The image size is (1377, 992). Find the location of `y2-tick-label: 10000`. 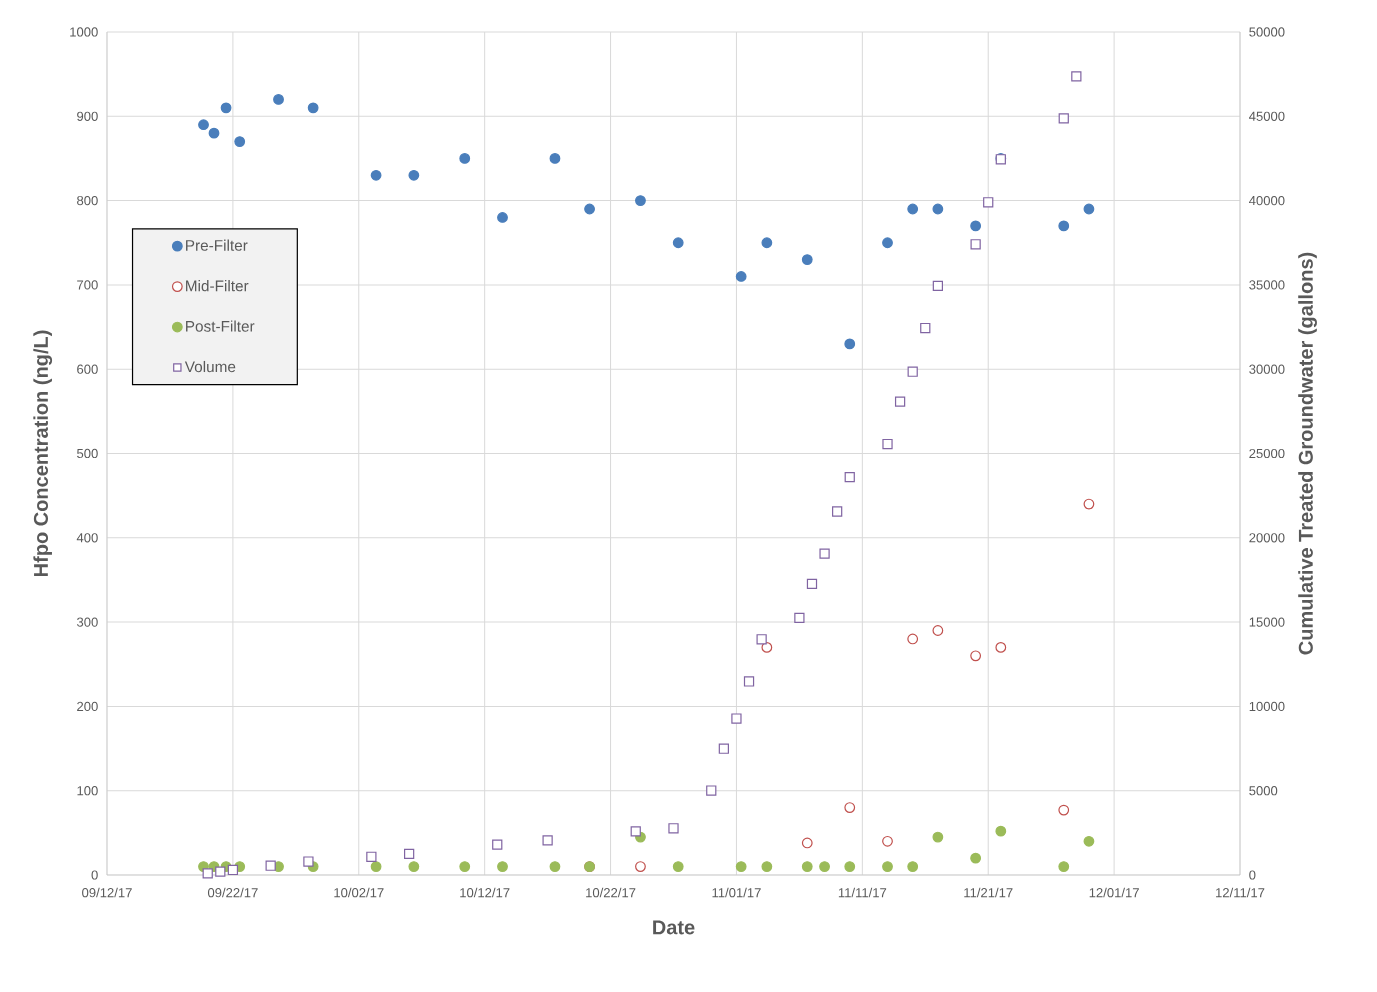

y2-tick-label: 10000 is located at coordinates (1267, 706).